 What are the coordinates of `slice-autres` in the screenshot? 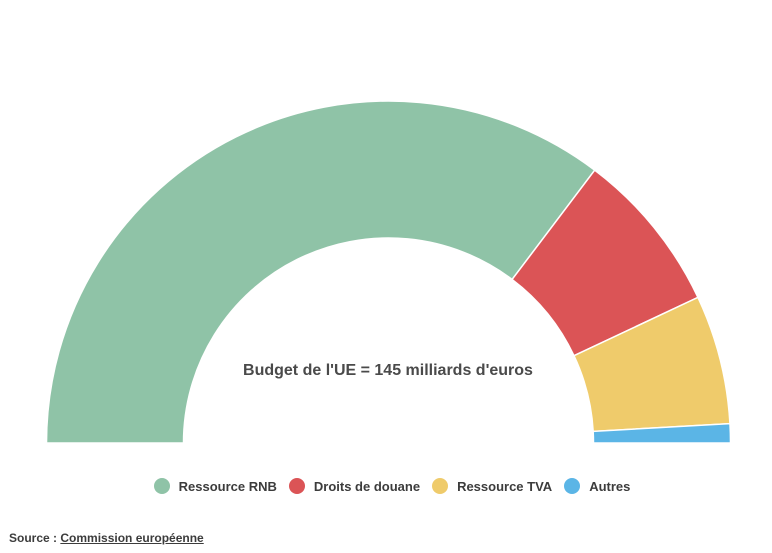 It's located at (662, 433).